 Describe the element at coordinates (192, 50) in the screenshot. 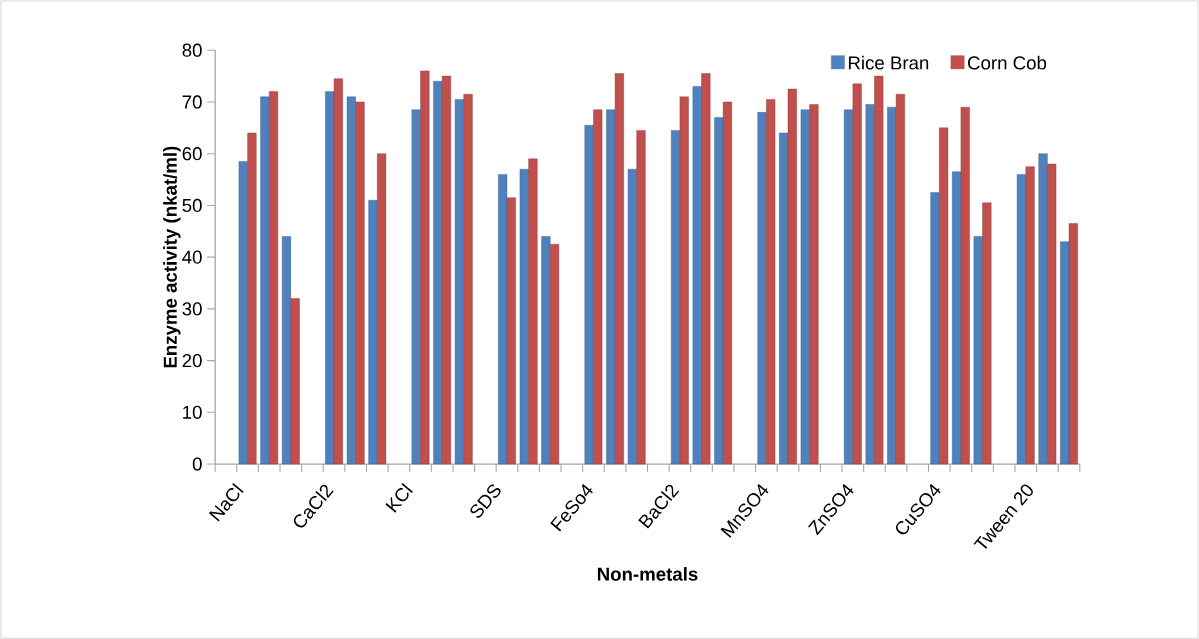

I see `y-tick-label: 80` at that location.